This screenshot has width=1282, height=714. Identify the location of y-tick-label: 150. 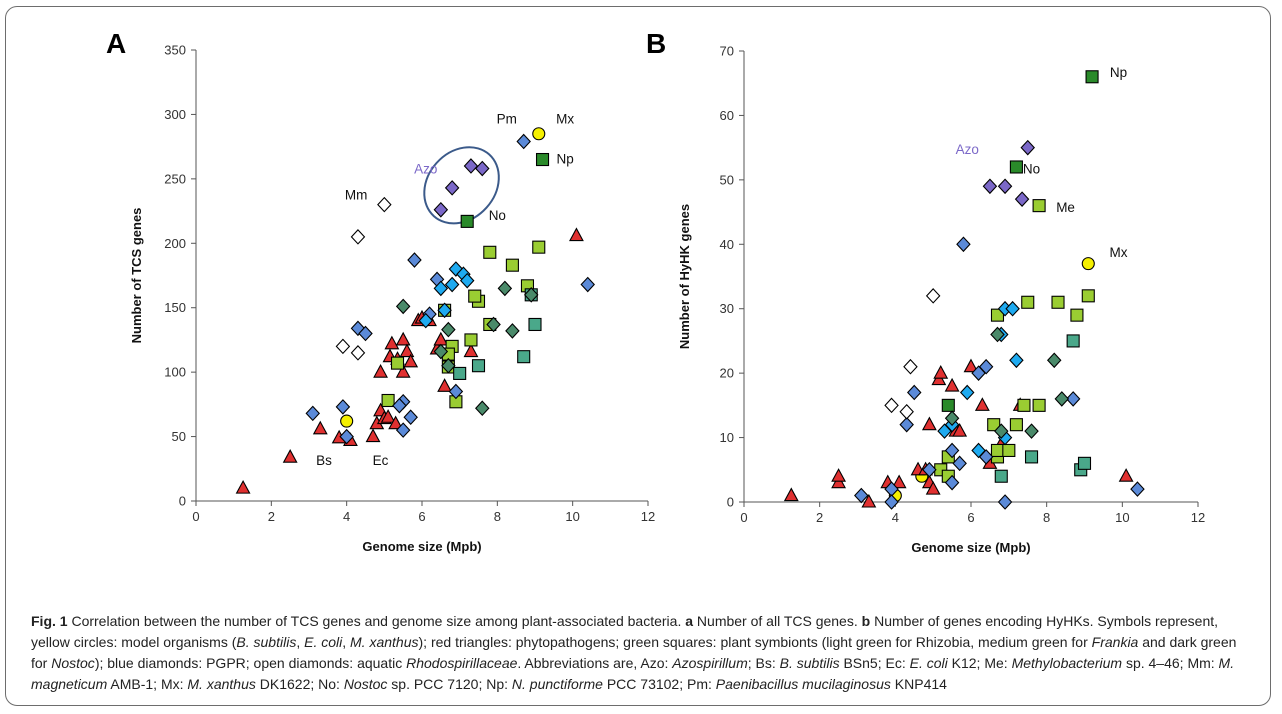
(175, 307).